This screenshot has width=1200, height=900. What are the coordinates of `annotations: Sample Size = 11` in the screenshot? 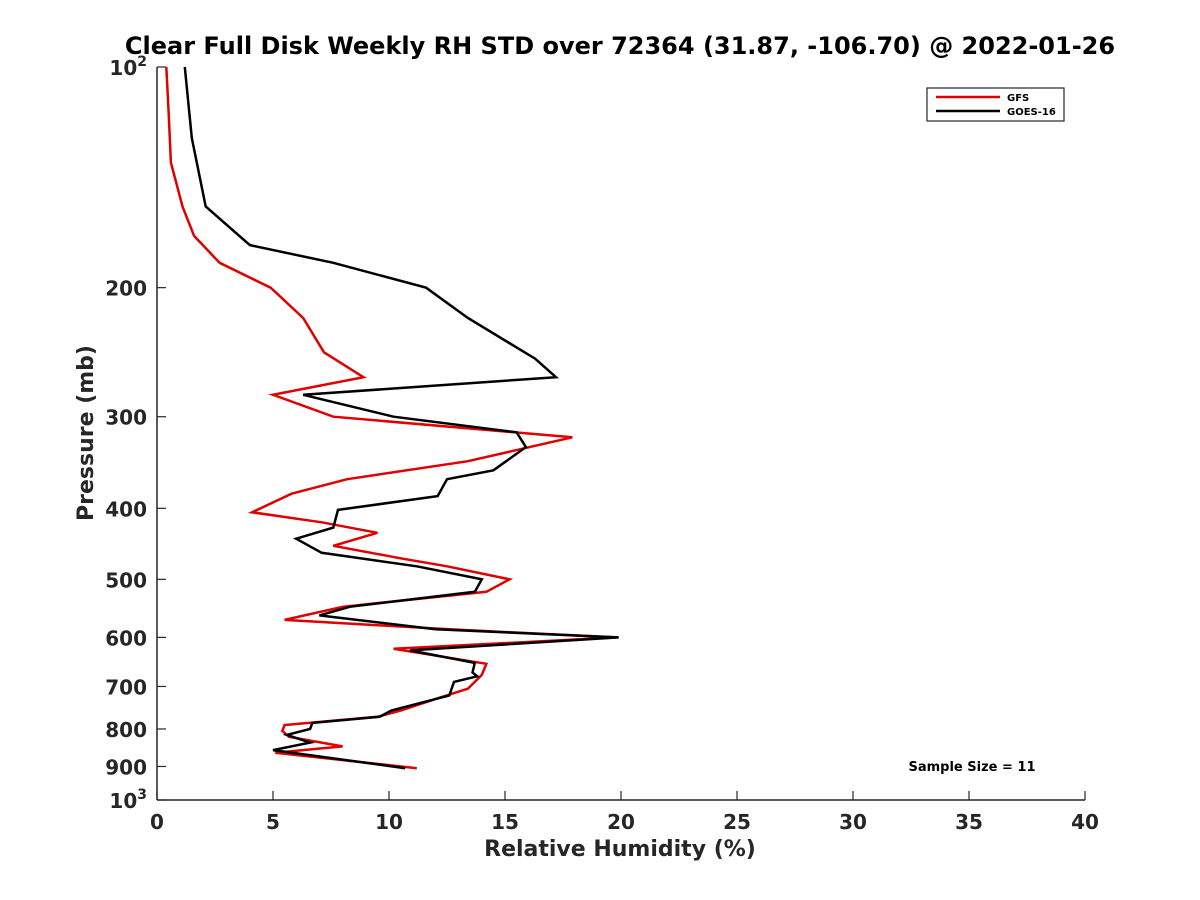 It's located at (971, 767).